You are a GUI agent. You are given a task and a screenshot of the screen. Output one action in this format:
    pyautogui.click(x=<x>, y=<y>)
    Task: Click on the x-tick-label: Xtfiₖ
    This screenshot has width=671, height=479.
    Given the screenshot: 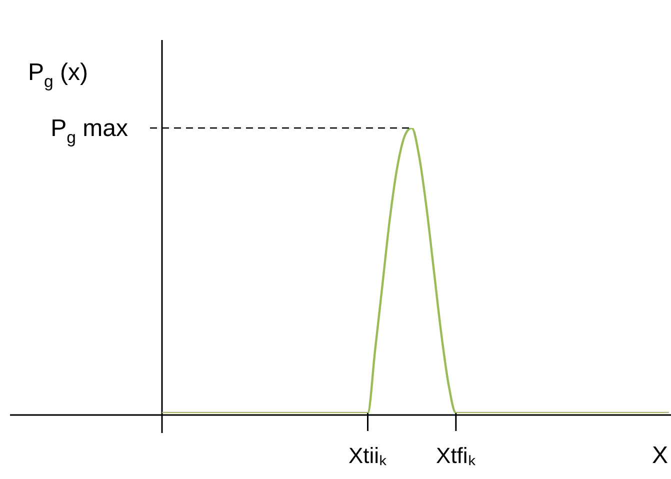 What is the action you would take?
    pyautogui.click(x=456, y=455)
    